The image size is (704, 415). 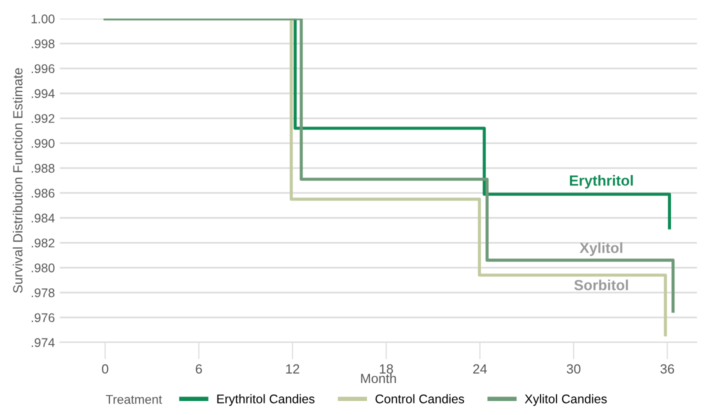 I want to click on y-axis-title: Survival Distribution Function Estimate, so click(x=17, y=180).